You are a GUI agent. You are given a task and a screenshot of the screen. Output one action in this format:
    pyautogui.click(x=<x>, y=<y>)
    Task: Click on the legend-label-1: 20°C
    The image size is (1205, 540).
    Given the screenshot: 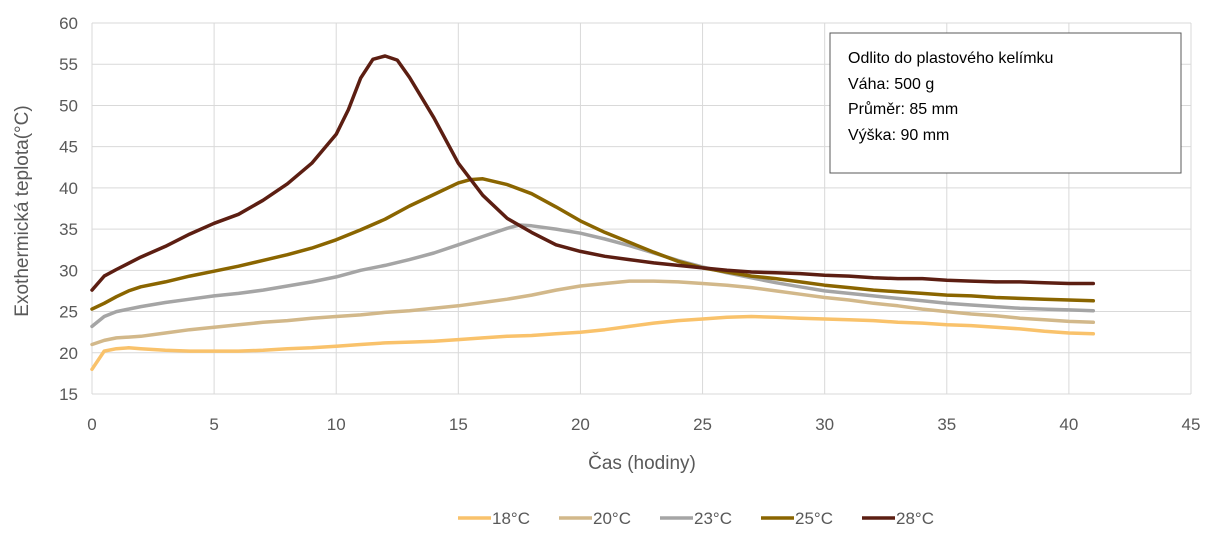 What is the action you would take?
    pyautogui.click(x=612, y=518)
    